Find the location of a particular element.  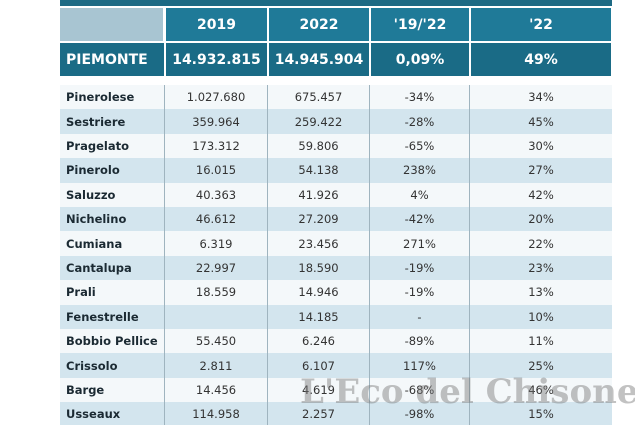

data-cell: 15% is located at coordinates (541, 413).